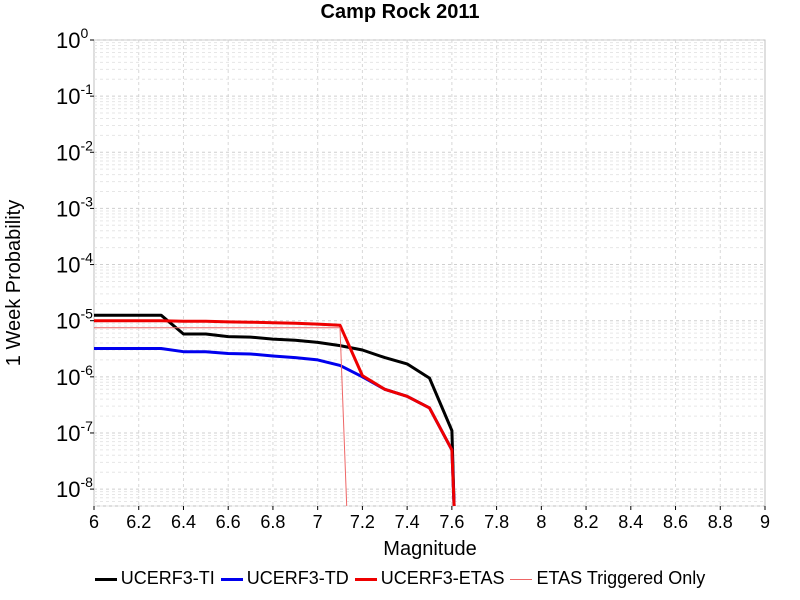  What do you see at coordinates (183, 522) in the screenshot?
I see `x-tick-label: 6.4` at bounding box center [183, 522].